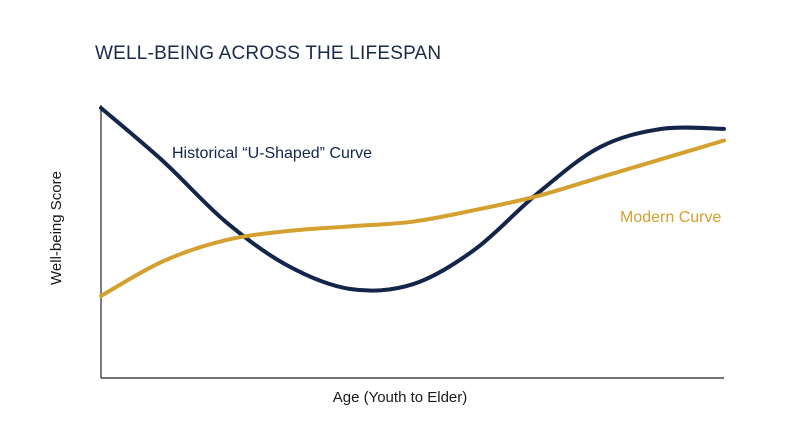  What do you see at coordinates (670, 217) in the screenshot?
I see `series-label-modern: Modern Curve` at bounding box center [670, 217].